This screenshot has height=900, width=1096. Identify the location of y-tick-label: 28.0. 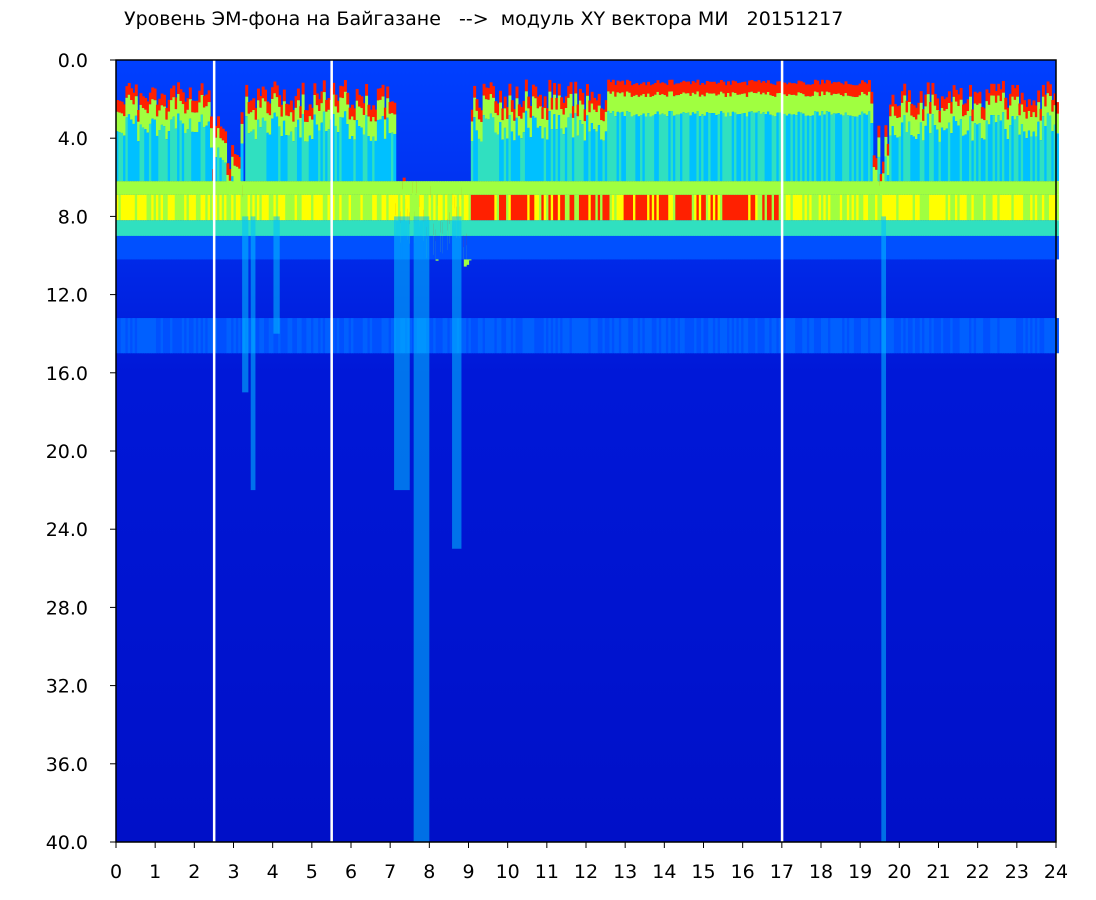
(67, 608).